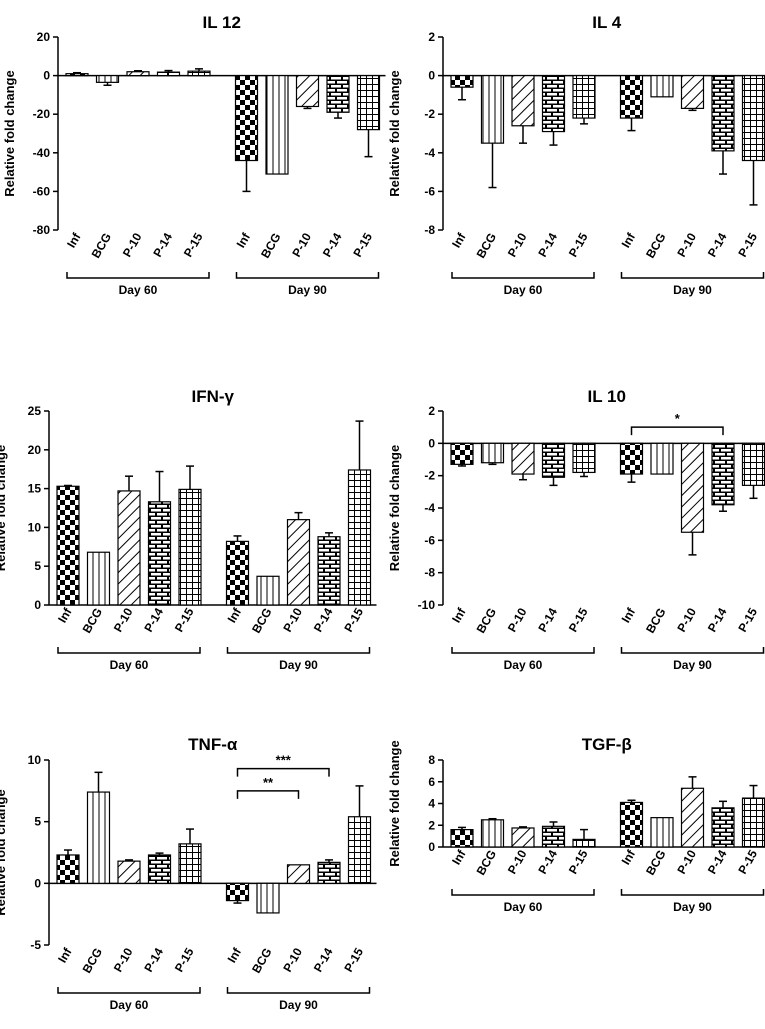  What do you see at coordinates (35, 527) in the screenshot?
I see `y-tick-label: 10` at bounding box center [35, 527].